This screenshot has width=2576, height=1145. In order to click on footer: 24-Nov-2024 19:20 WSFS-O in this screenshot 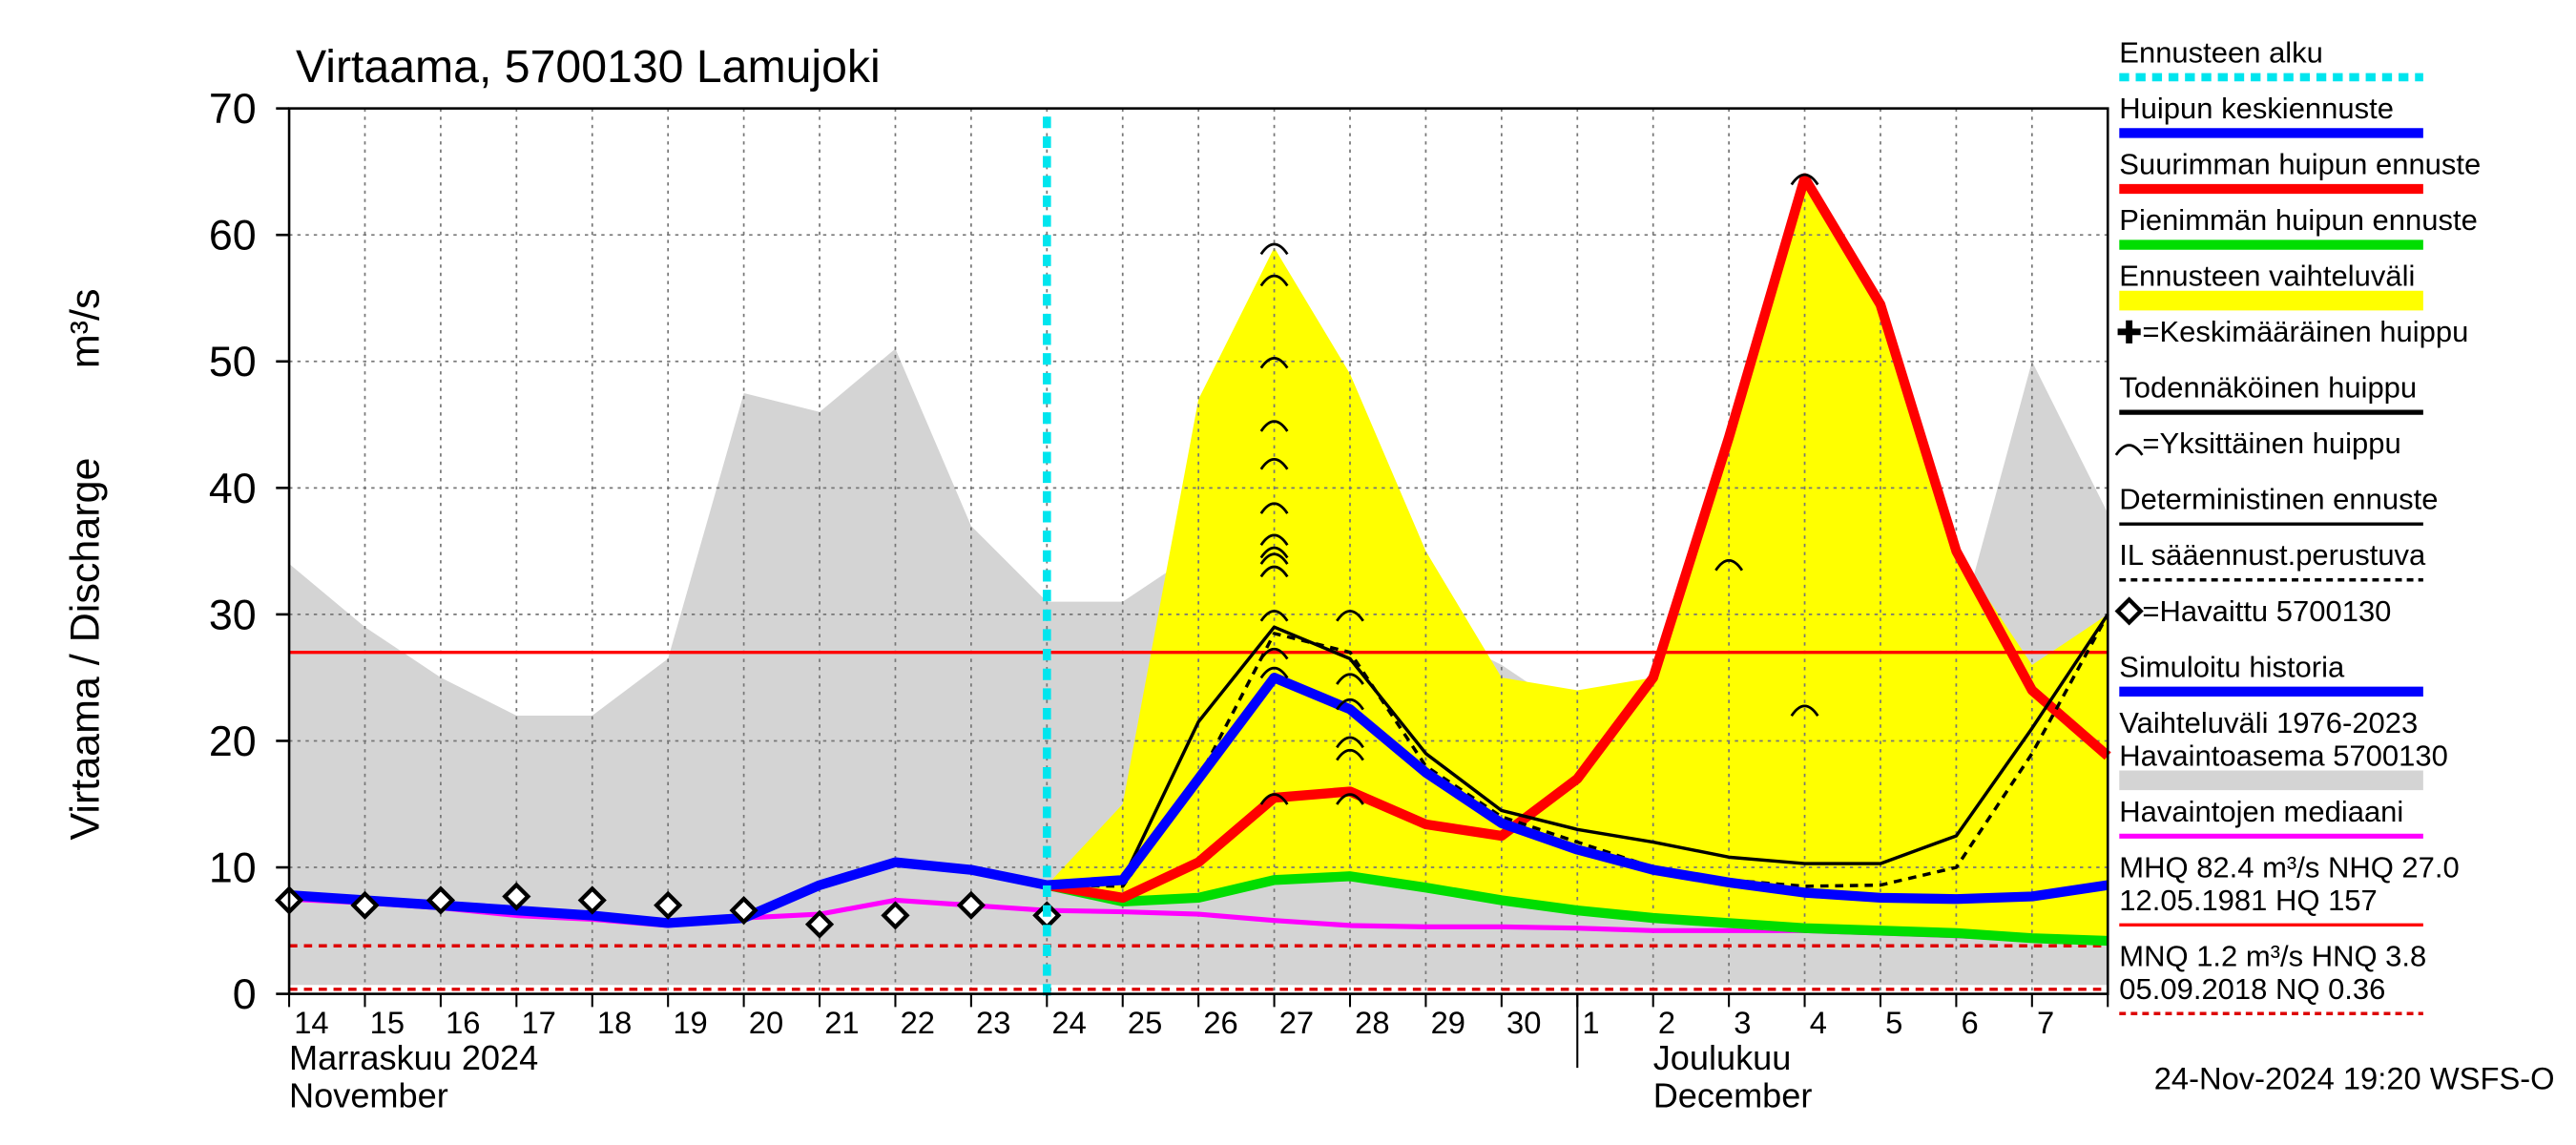, I will do `click(2354, 1077)`.